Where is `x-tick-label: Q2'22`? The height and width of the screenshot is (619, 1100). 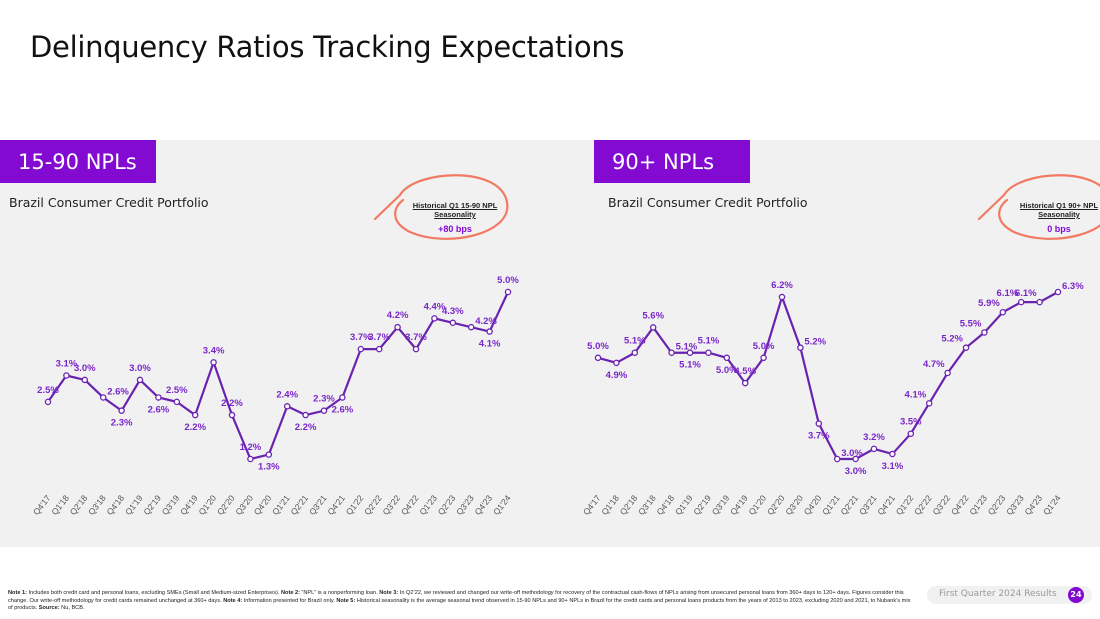 x-tick-label: Q2'22 is located at coordinates (373, 505).